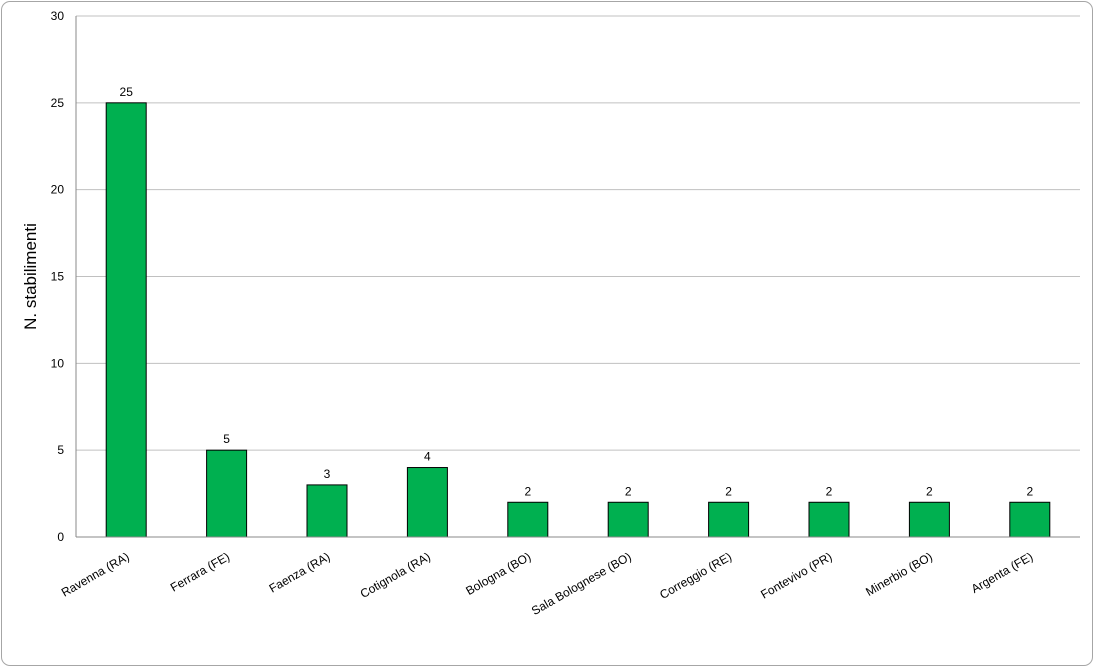  What do you see at coordinates (581, 583) in the screenshot?
I see `x-category-label: Sala Bolognese (BO)` at bounding box center [581, 583].